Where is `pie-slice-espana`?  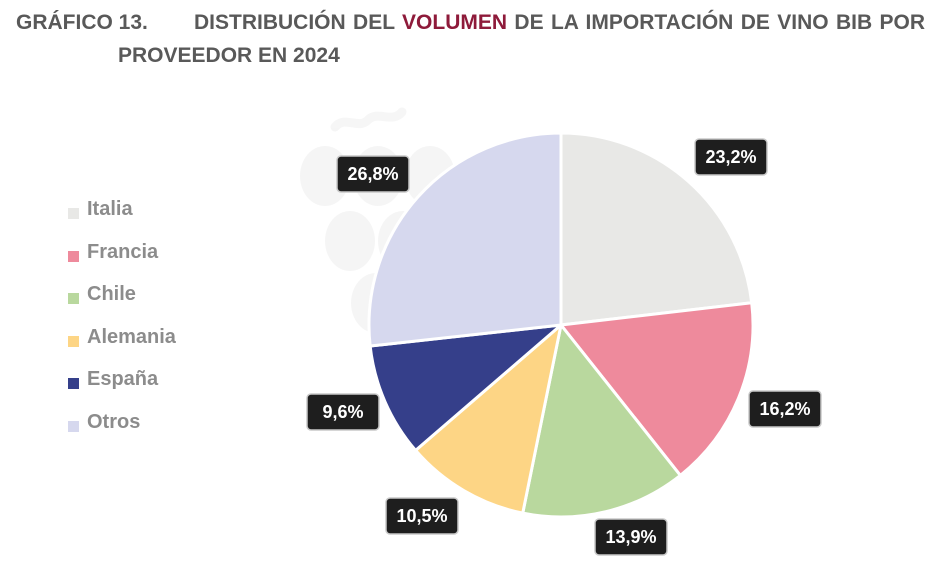
pie-slice-espana is located at coordinates (465, 387).